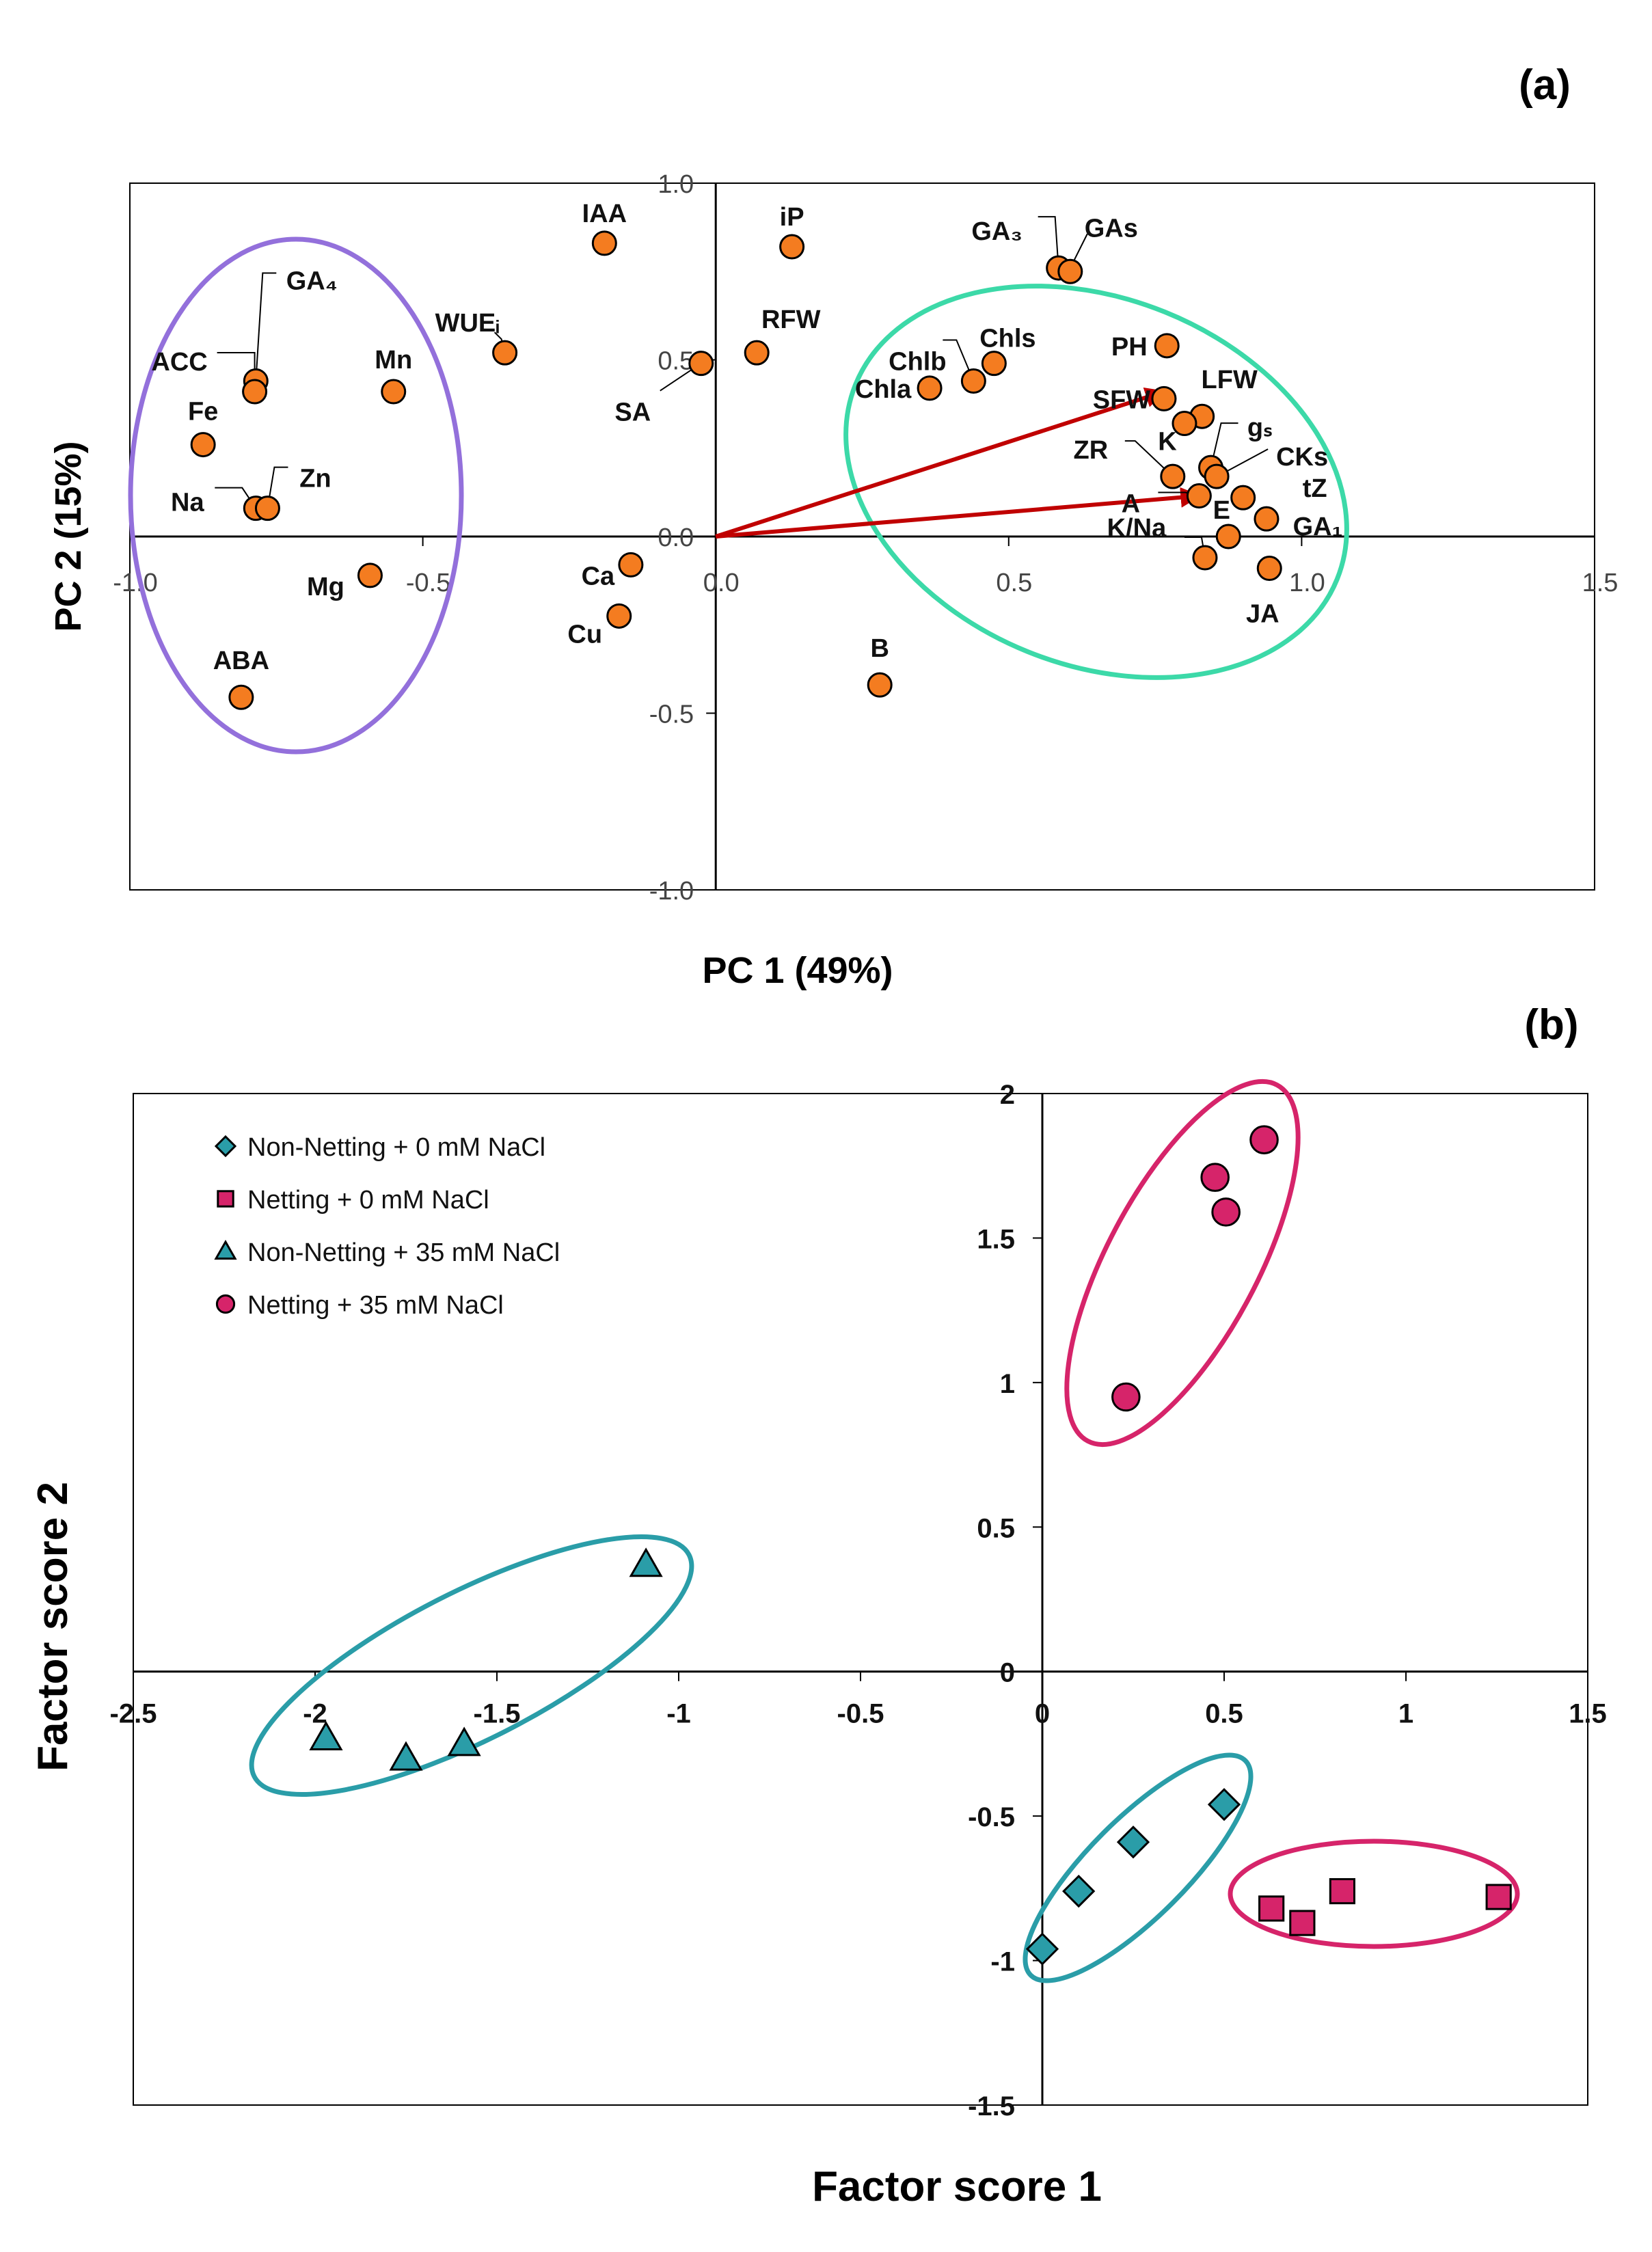 The width and height of the screenshot is (1652, 2252). What do you see at coordinates (187, 503) in the screenshot?
I see `label-na: Na` at bounding box center [187, 503].